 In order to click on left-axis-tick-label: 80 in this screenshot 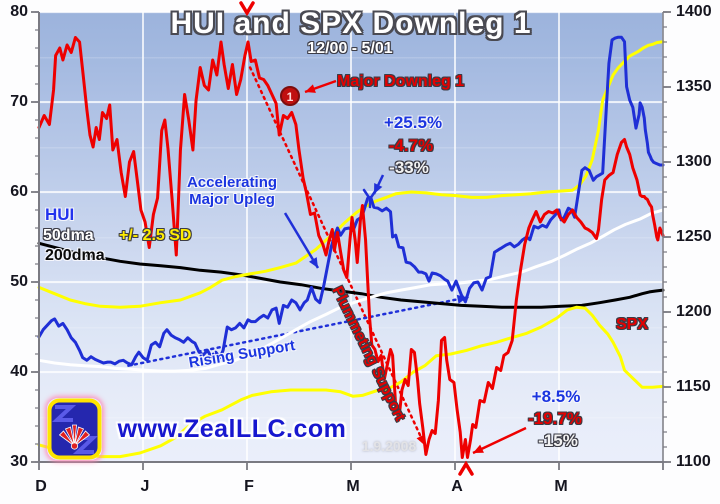, I will do `click(19, 11)`.